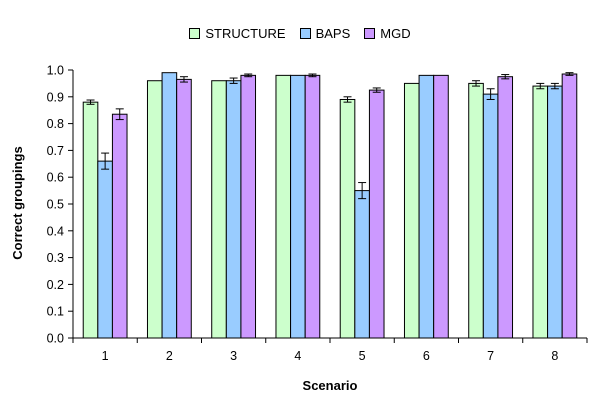  What do you see at coordinates (105, 356) in the screenshot?
I see `x-tick-label: 1` at bounding box center [105, 356].